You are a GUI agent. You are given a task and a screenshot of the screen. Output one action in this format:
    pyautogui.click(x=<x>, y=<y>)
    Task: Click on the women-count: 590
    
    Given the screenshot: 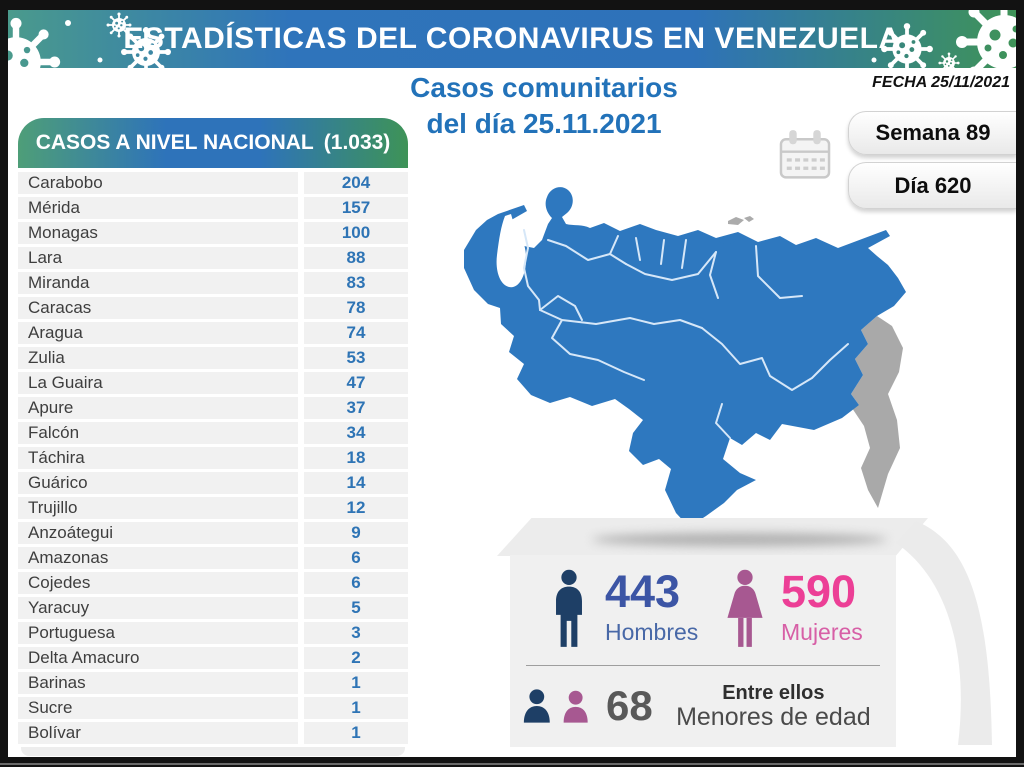 What is the action you would take?
    pyautogui.click(x=819, y=591)
    